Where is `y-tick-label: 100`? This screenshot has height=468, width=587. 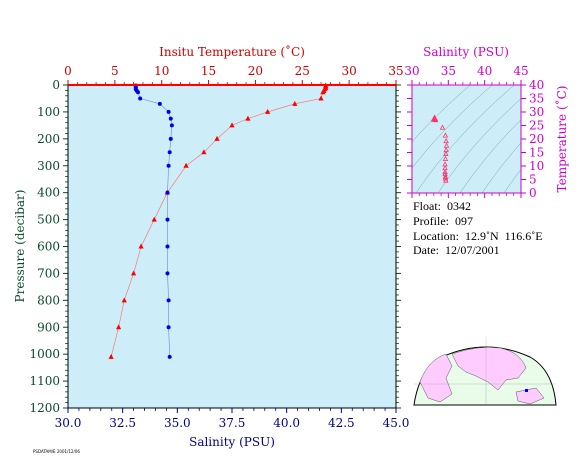
y-tick-label: 100 is located at coordinates (48, 112).